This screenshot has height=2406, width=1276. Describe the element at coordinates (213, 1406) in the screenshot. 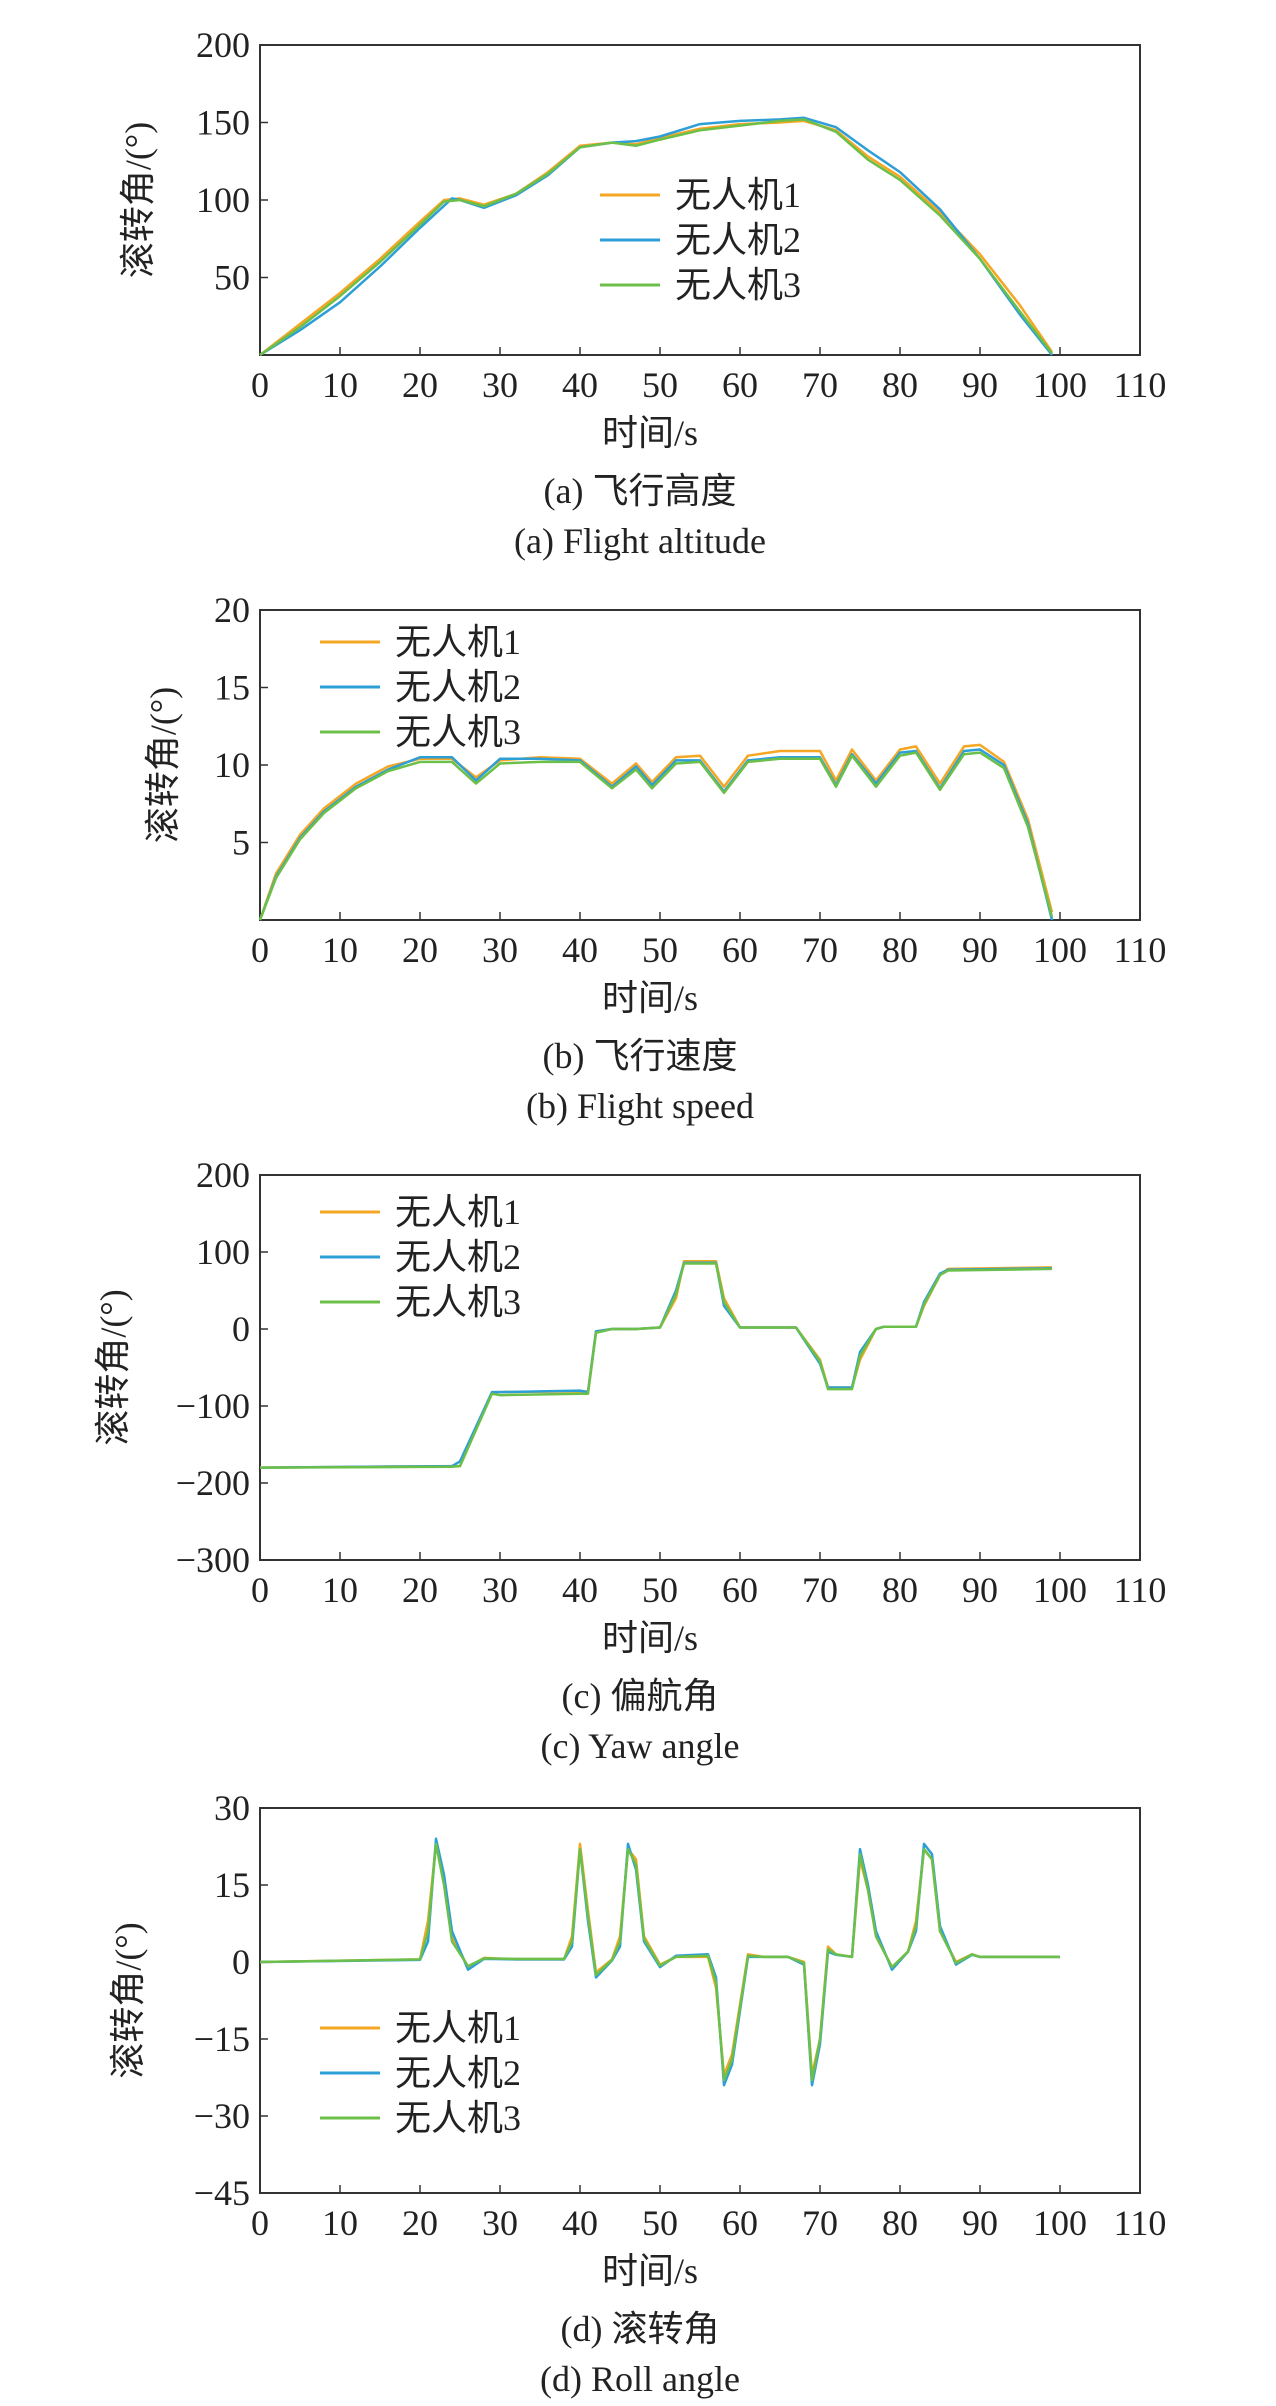

I see `y-tick-label: −100` at that location.